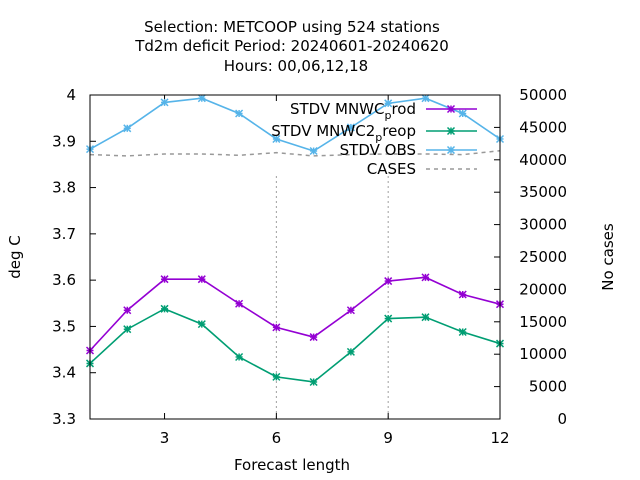  Describe the element at coordinates (388, 438) in the screenshot. I see `x-tick-label-9: 9` at that location.